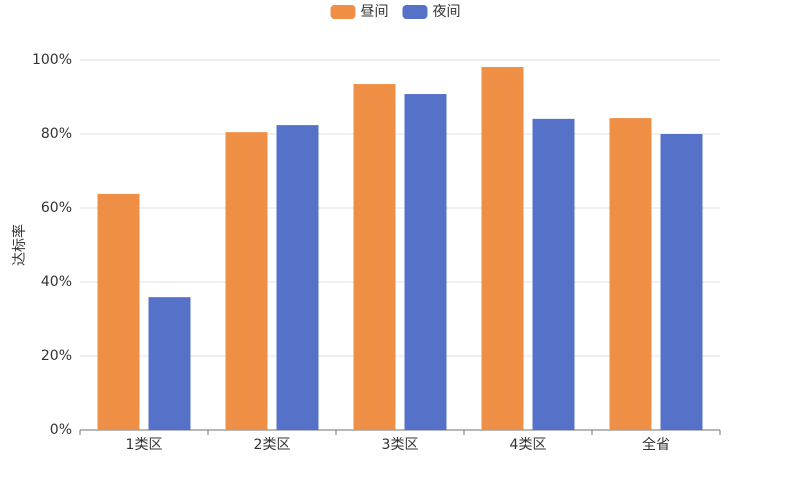  I want to click on y-tick-label: 60%, so click(56, 208).